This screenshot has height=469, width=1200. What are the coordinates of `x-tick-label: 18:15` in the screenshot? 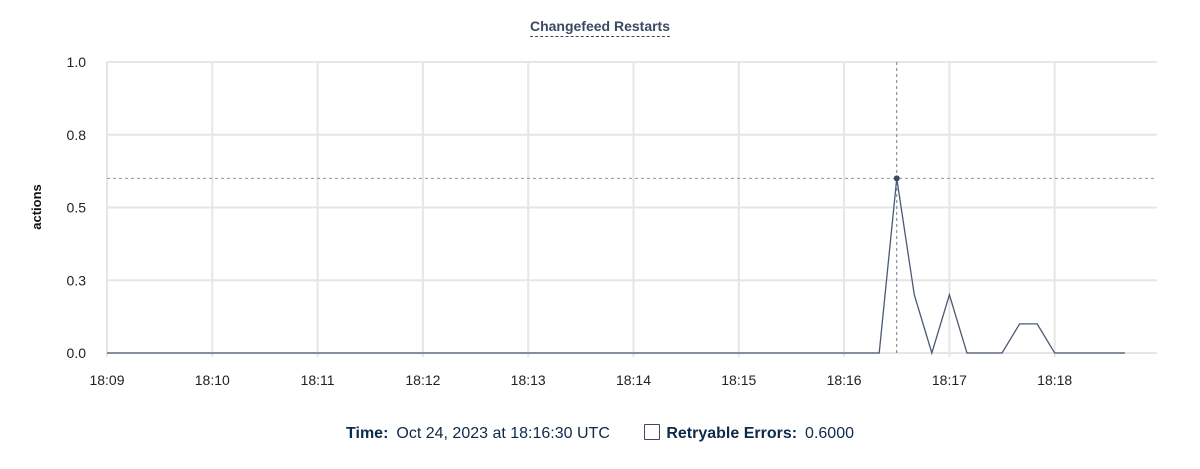 It's located at (738, 380).